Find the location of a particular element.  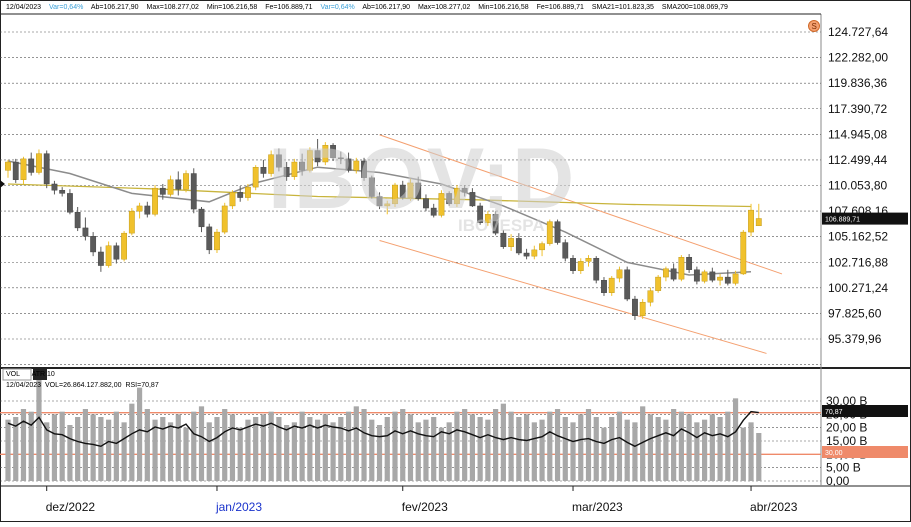

settings-icon is located at coordinates (814, 26).